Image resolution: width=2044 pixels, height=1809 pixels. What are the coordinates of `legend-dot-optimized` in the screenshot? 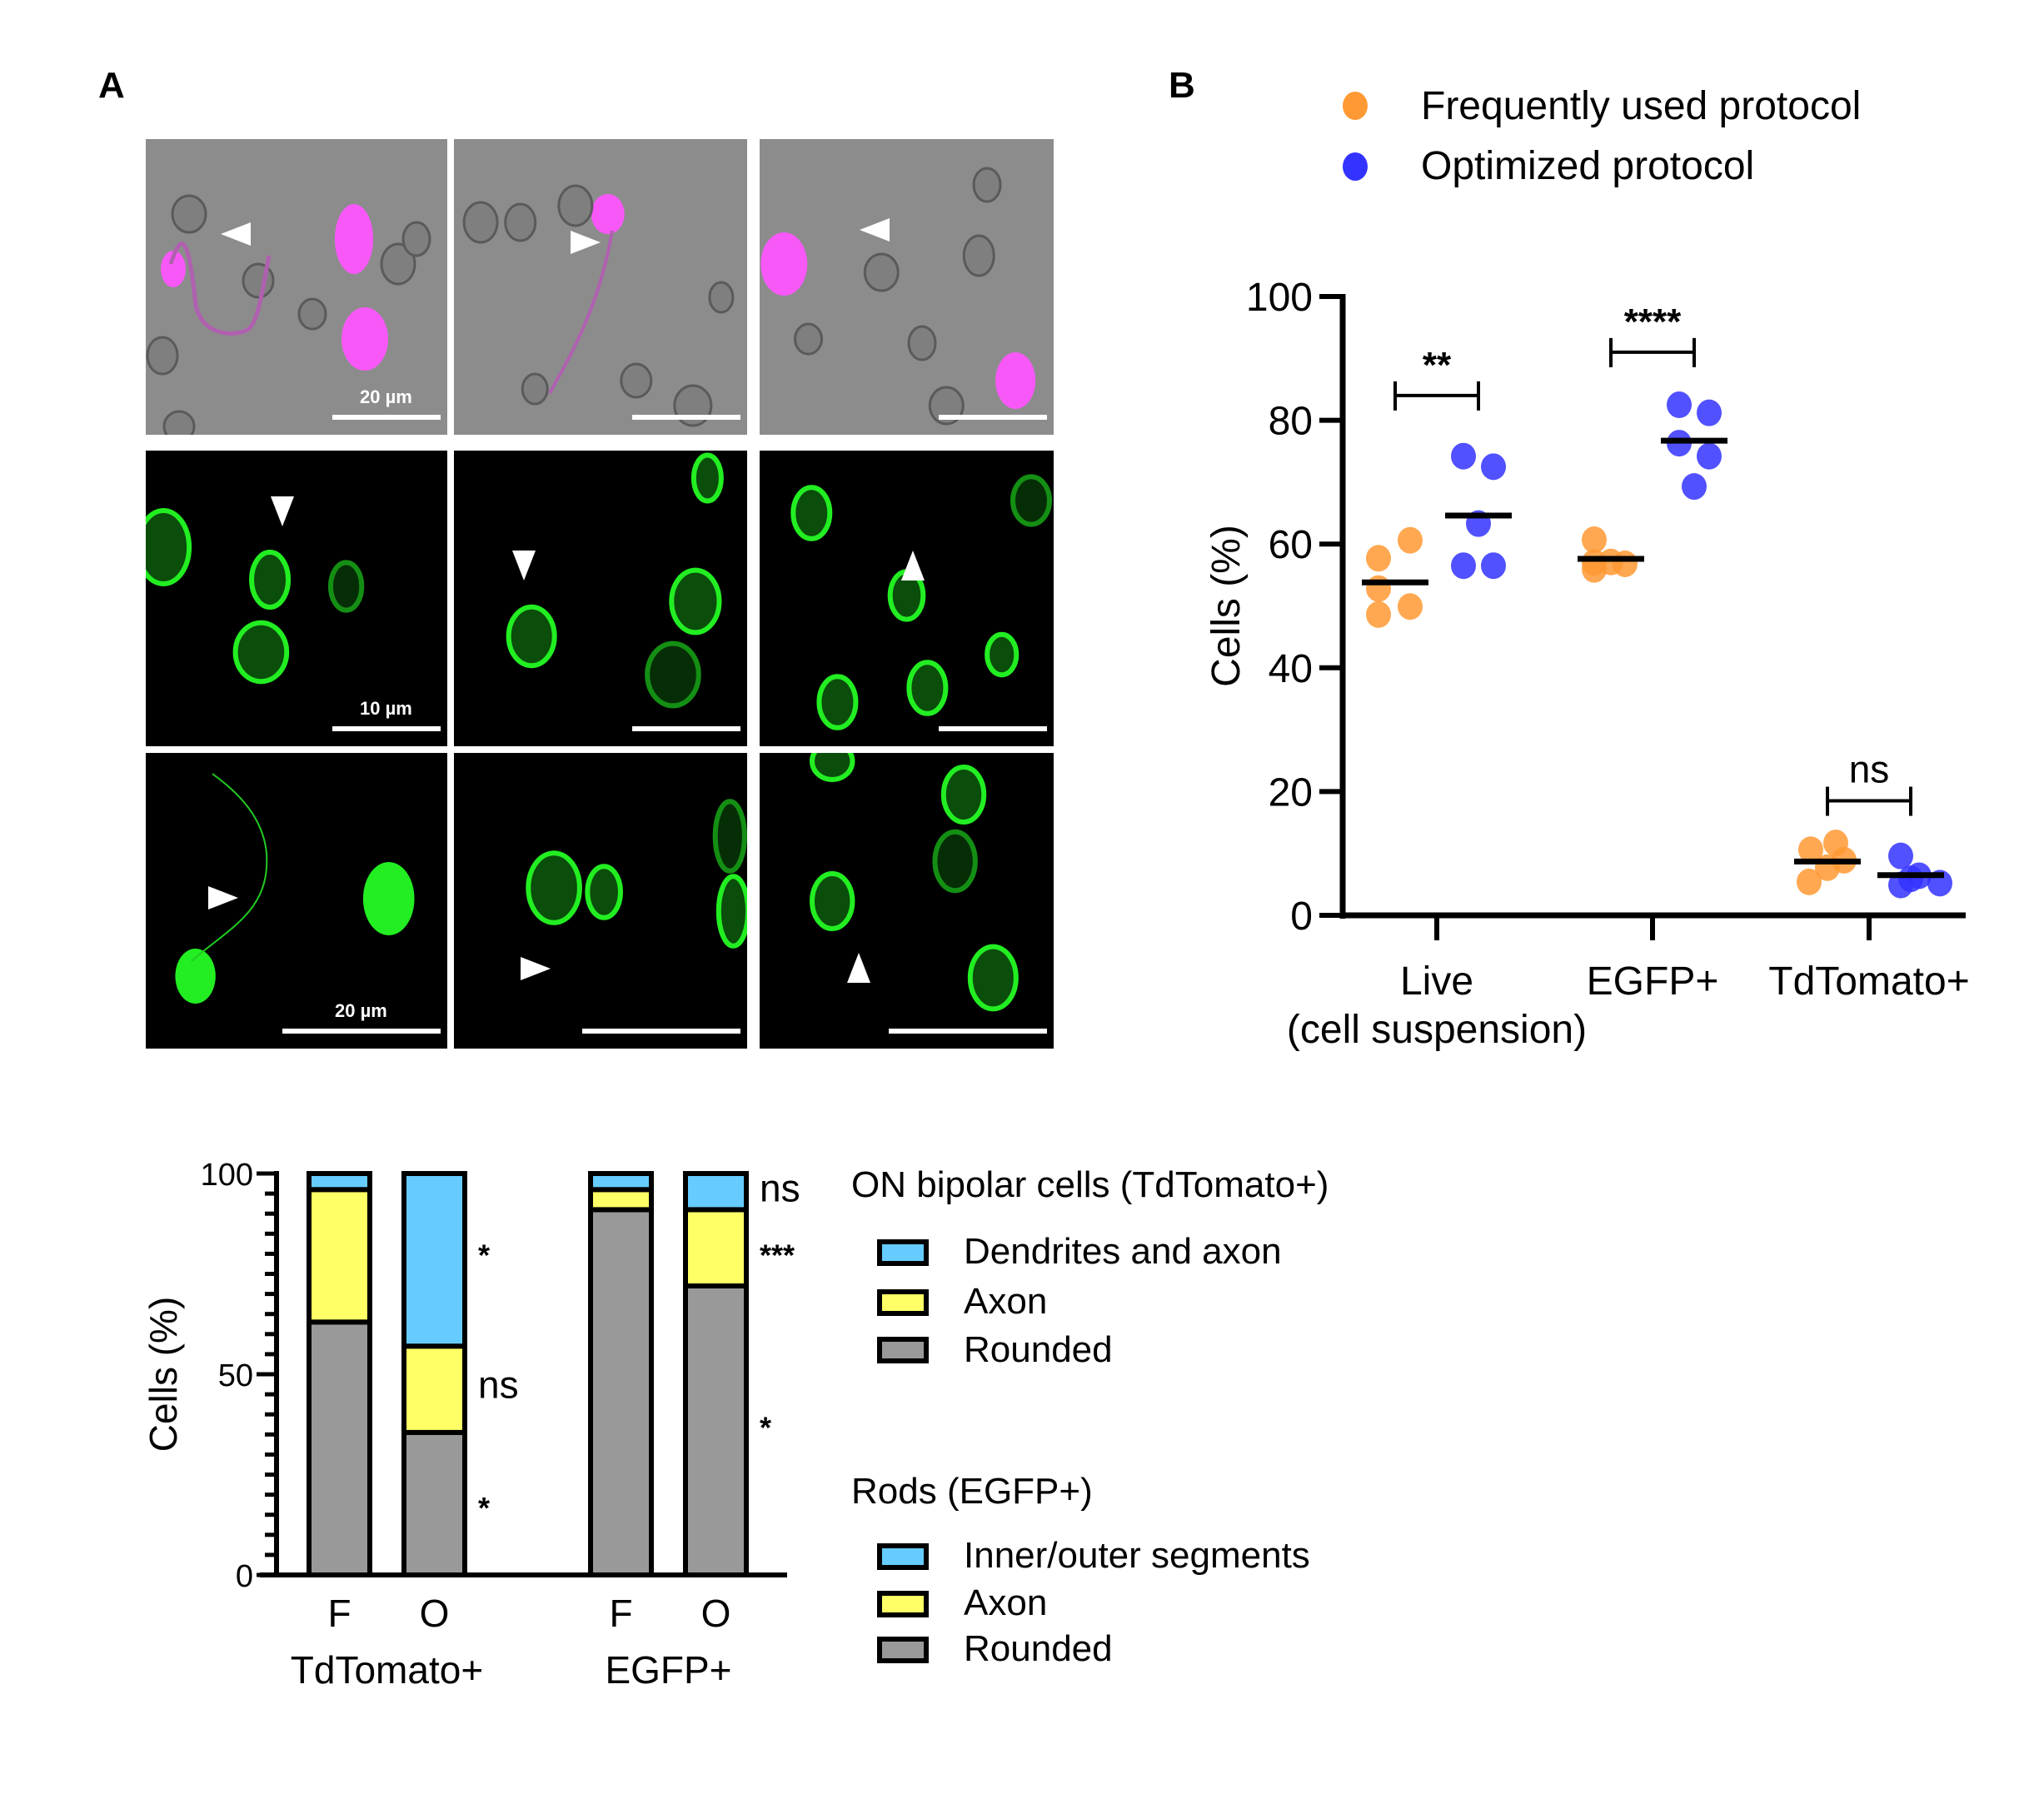 It's located at (1355, 166).